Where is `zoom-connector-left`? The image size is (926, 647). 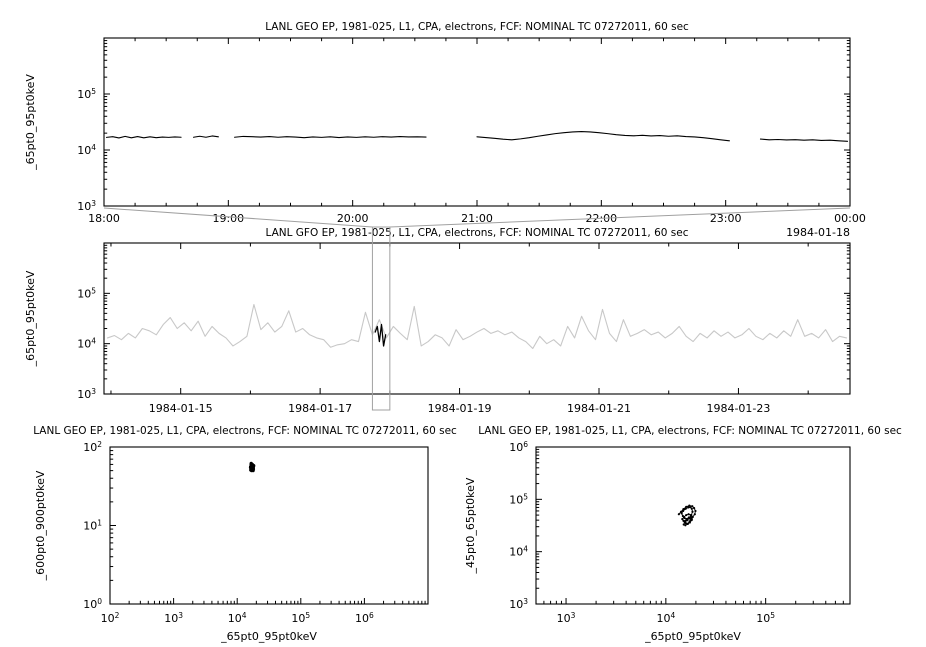
zoom-connector-left is located at coordinates (238, 217).